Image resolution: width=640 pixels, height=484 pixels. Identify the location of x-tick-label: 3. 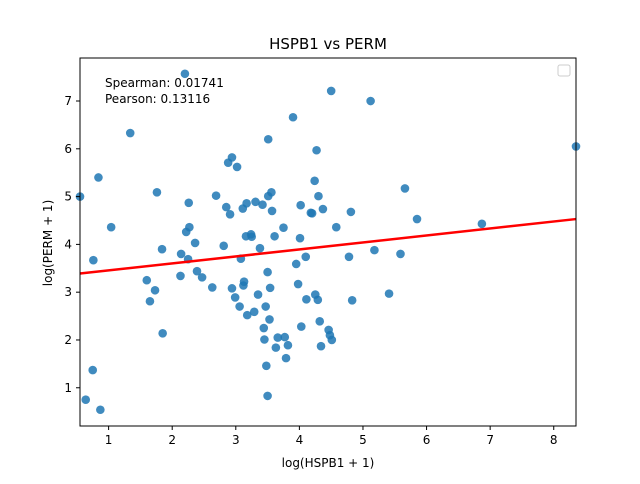
(236, 440).